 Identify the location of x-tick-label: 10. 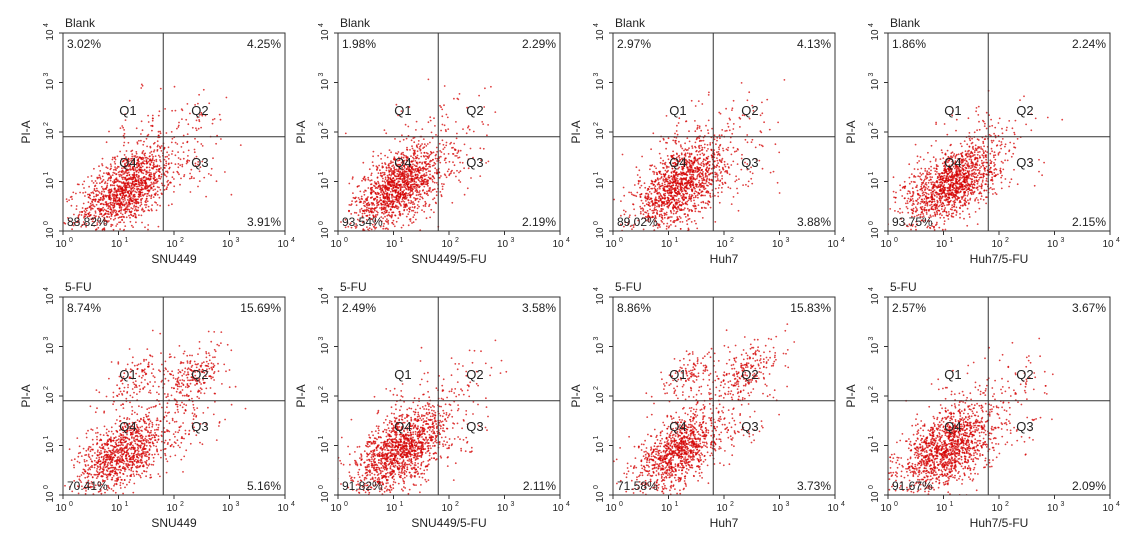
(503, 244).